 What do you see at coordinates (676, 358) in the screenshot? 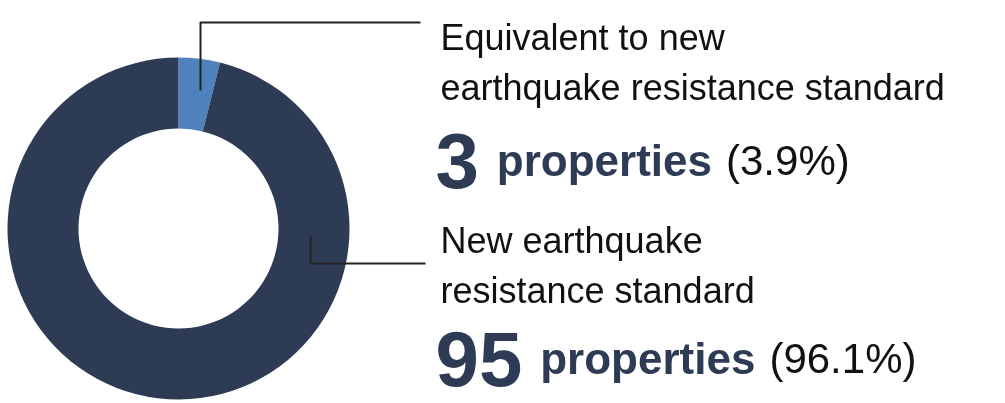
I see `data-label: 95 properties (96.1%)` at bounding box center [676, 358].